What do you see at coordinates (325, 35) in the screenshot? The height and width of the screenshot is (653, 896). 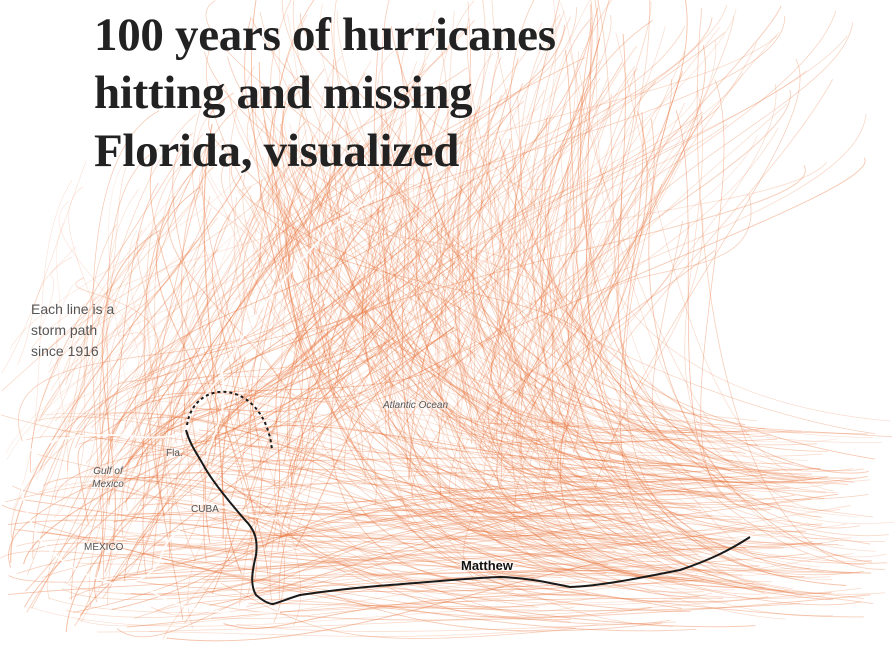 I see `title-line: 100 years of hurricanes` at bounding box center [325, 35].